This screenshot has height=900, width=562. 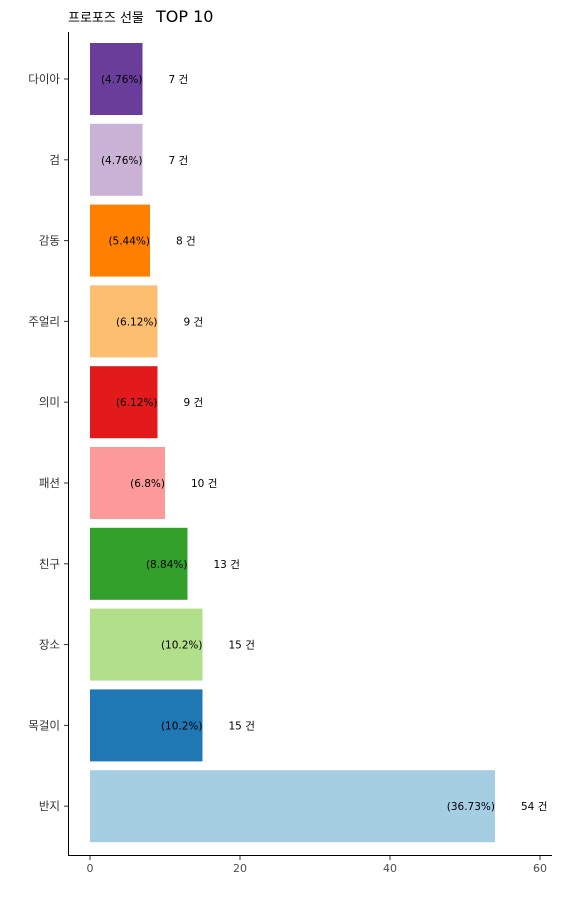 I want to click on x-ticks-group: 0 20 40 60, so click(x=317, y=865).